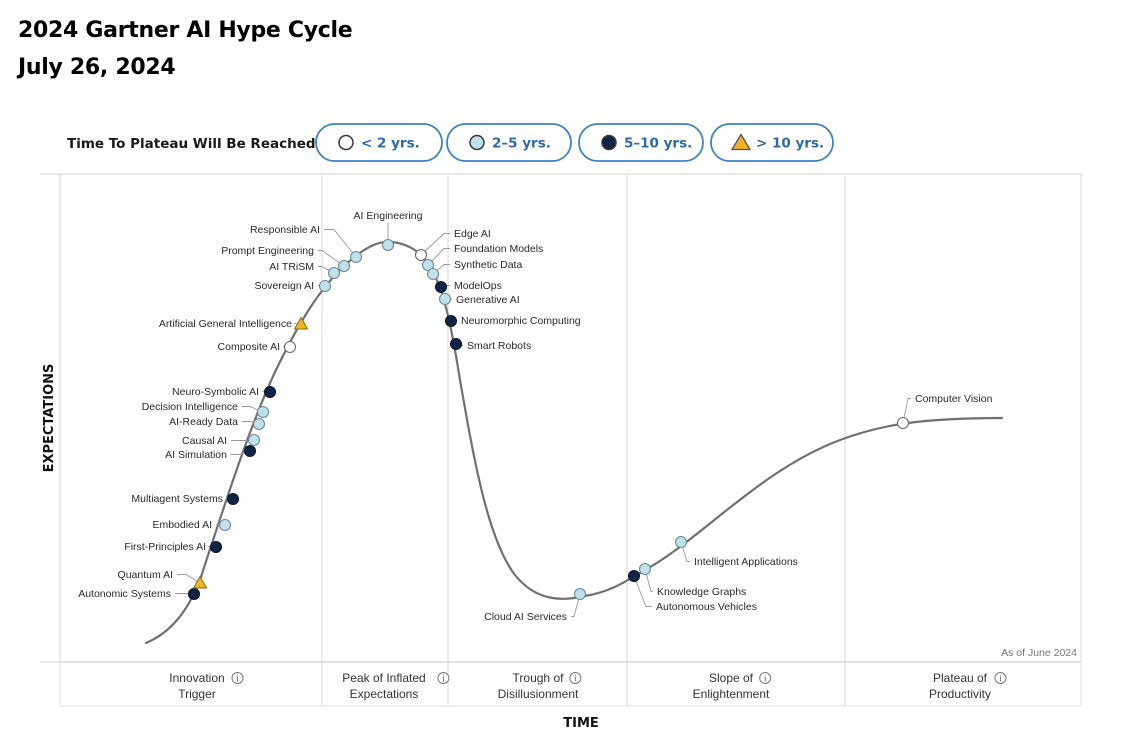 This screenshot has width=1132, height=750. What do you see at coordinates (165, 547) in the screenshot?
I see `label-first-principles-ai: First-Principles AI` at bounding box center [165, 547].